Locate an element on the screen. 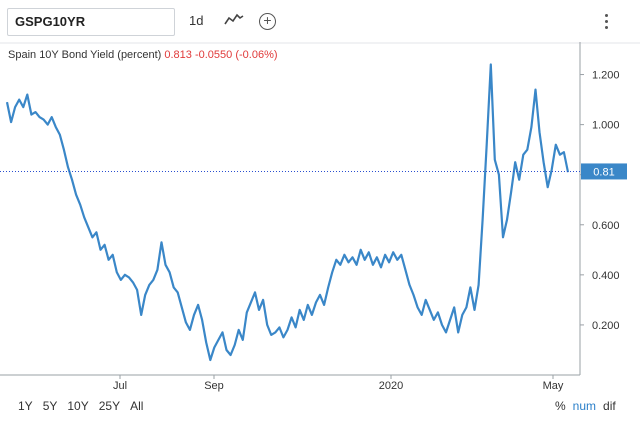  mode-button-num: num is located at coordinates (584, 406).